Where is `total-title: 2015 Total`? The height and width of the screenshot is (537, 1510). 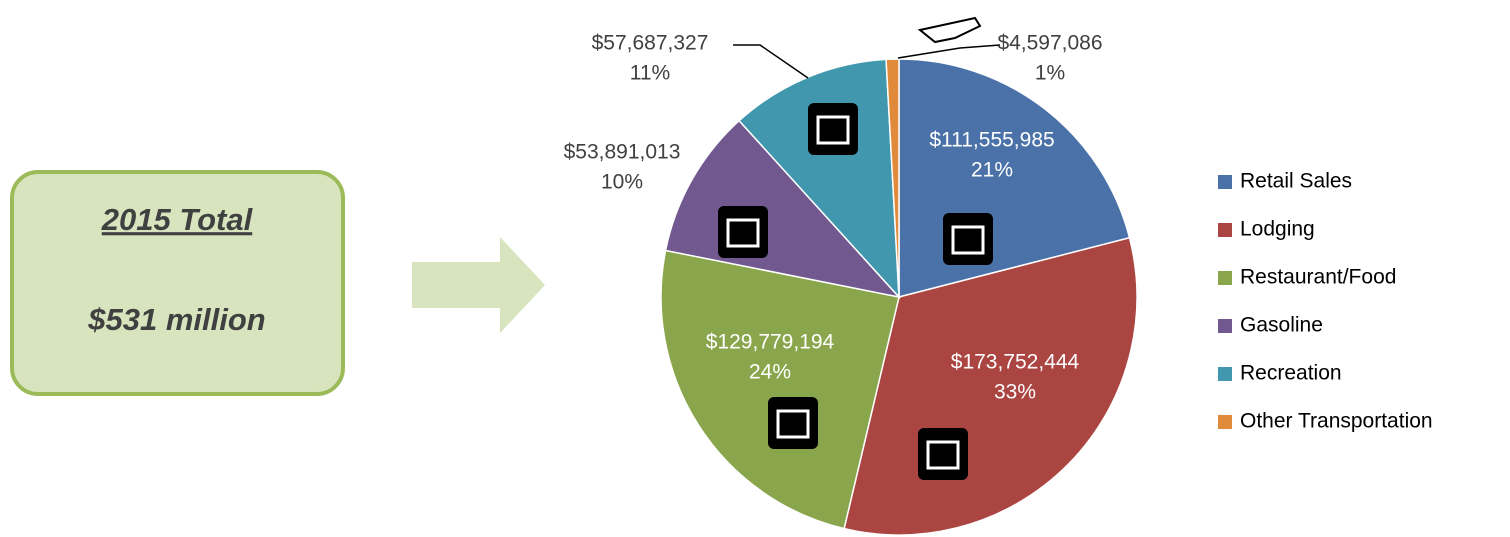
total-title: 2015 Total is located at coordinates (177, 219).